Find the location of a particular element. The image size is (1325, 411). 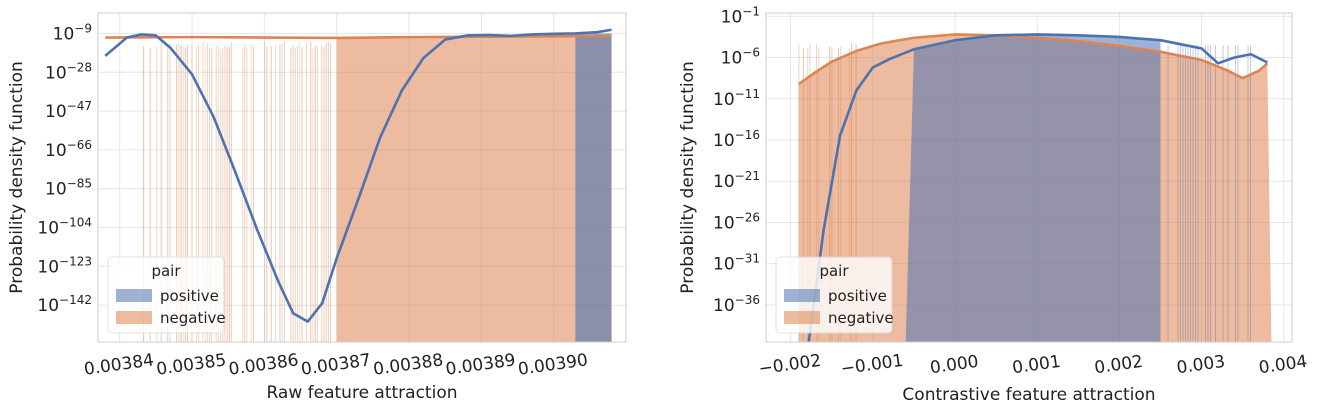

y-tick-label: 10−66 is located at coordinates (68, 149).